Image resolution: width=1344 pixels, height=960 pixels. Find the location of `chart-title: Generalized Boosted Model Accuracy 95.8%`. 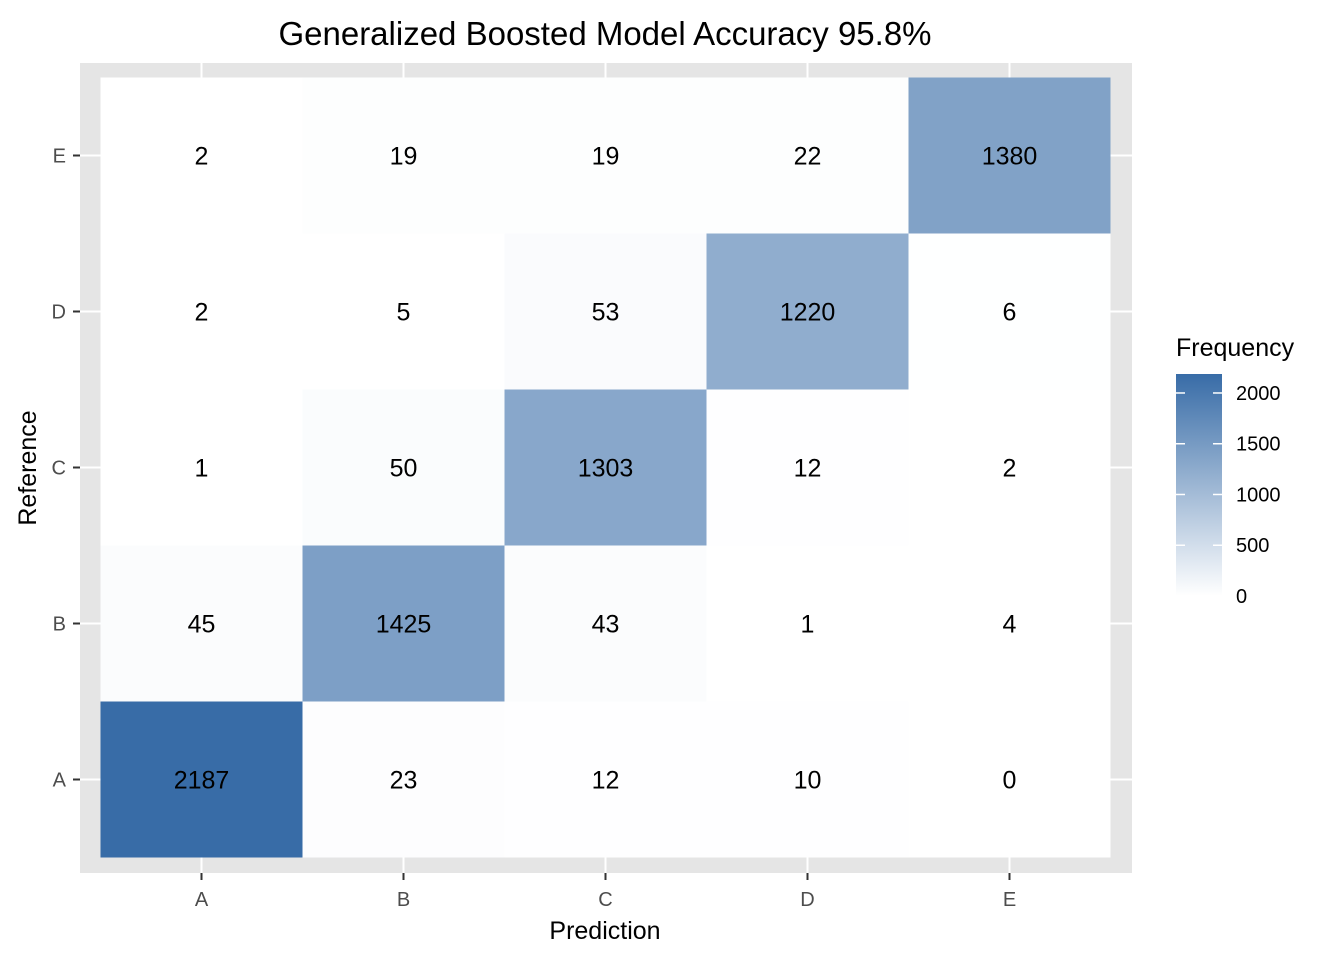

chart-title: Generalized Boosted Model Accuracy 95.8% is located at coordinates (604, 33).